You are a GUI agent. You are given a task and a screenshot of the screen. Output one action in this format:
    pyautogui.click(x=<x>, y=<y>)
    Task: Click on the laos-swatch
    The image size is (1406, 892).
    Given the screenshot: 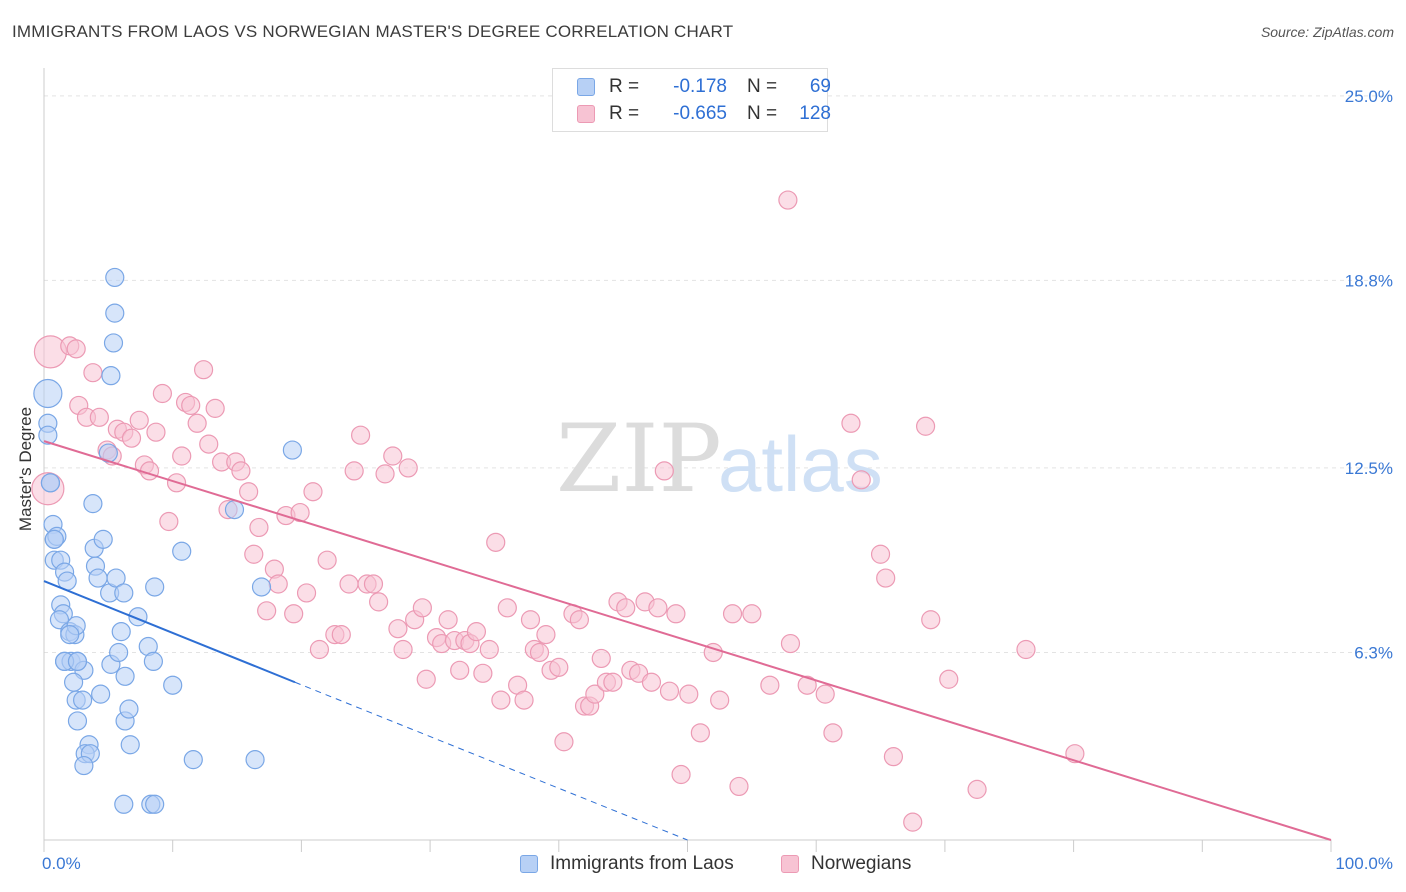 What is the action you would take?
    pyautogui.click(x=586, y=87)
    